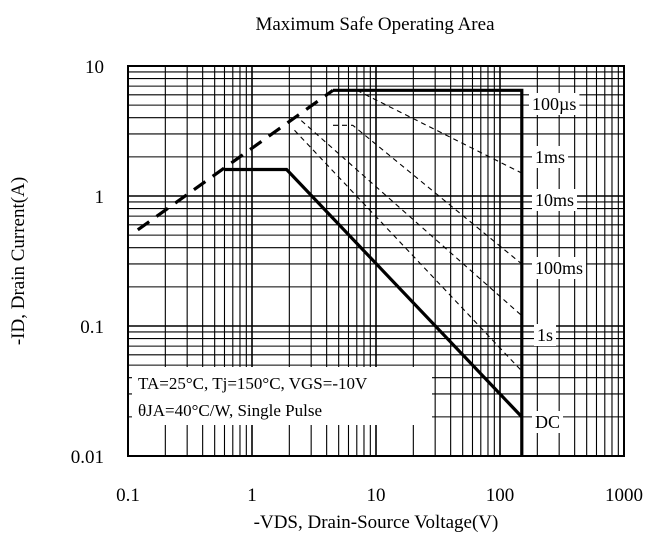 This screenshot has height=534, width=648. I want to click on label-1s: 1s, so click(545, 335).